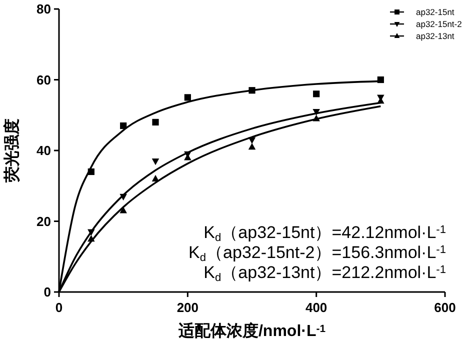 The image size is (474, 345). I want to click on y-tick-label: 20, so click(43, 221).